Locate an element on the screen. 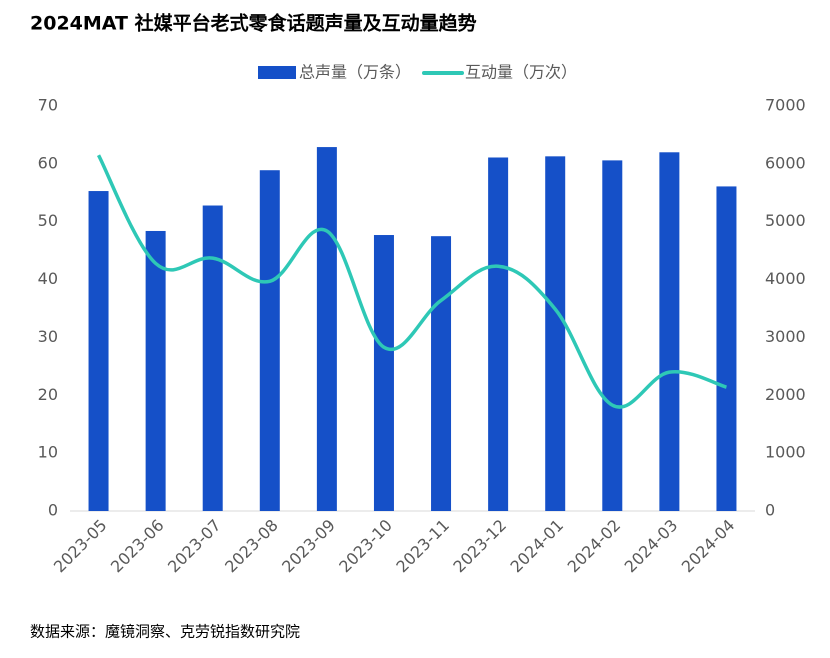  x-tick-label: 2024-02 is located at coordinates (594, 546).